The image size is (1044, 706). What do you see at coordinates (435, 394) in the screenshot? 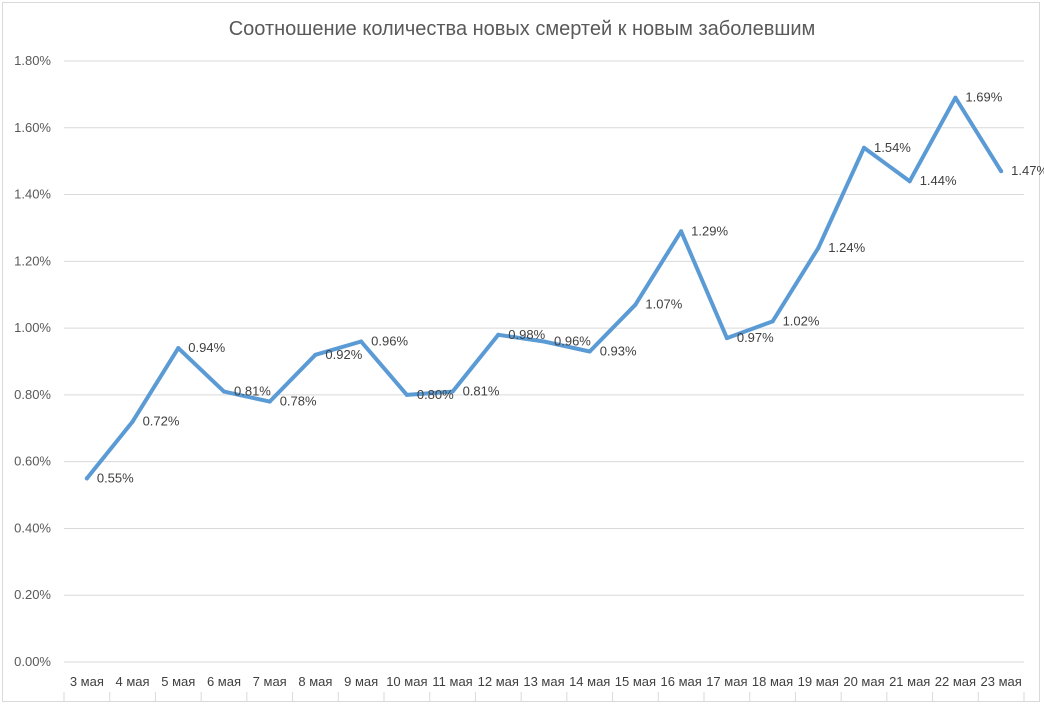
I see `data-label: 0.80%` at bounding box center [435, 394].